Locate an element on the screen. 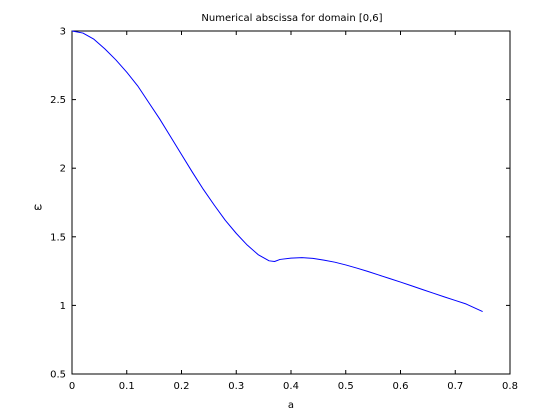  x-tick-label: 0.5 is located at coordinates (346, 386).